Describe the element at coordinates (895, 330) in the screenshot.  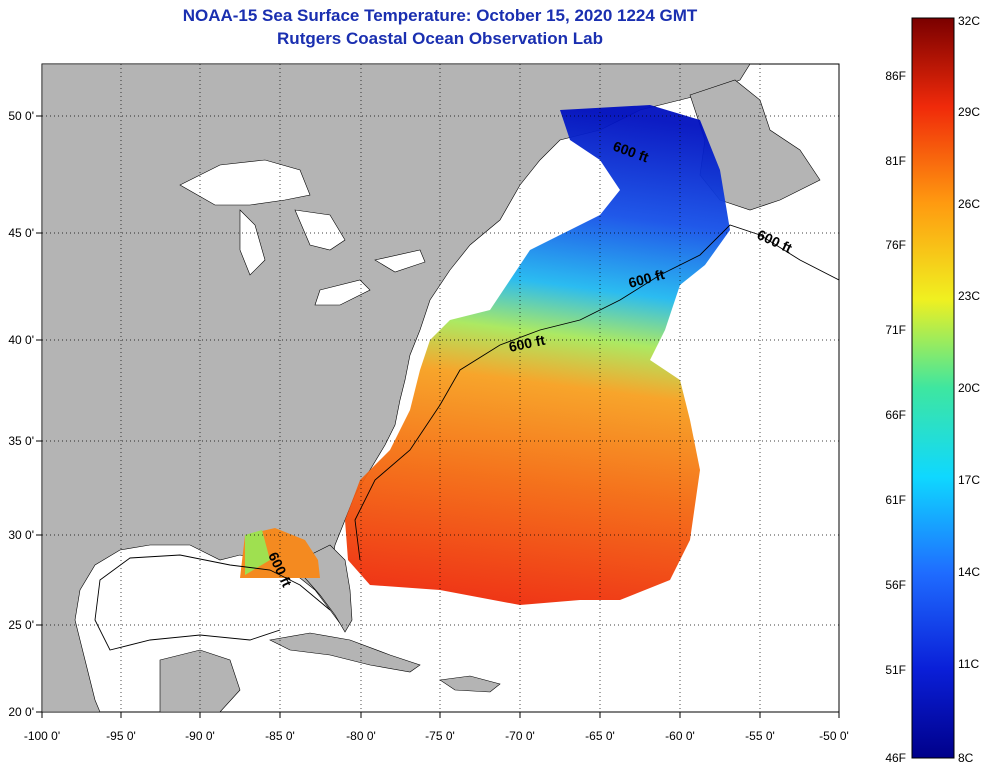
I see `colorbar-fahrenheit-label: 71F` at that location.